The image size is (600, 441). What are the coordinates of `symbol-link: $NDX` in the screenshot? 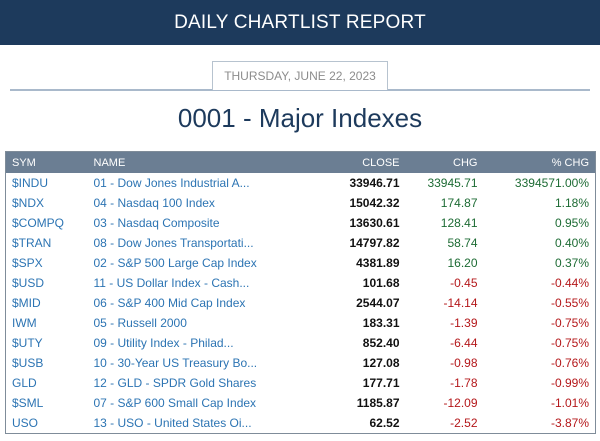 It's located at (28, 203).